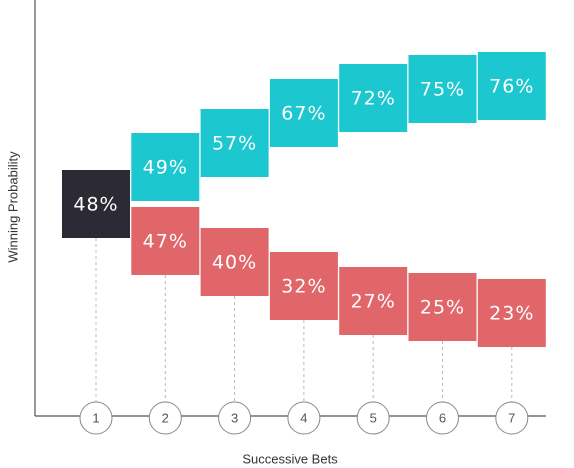 This screenshot has height=468, width=574. I want to click on x-tick-label: 1, so click(95, 417).